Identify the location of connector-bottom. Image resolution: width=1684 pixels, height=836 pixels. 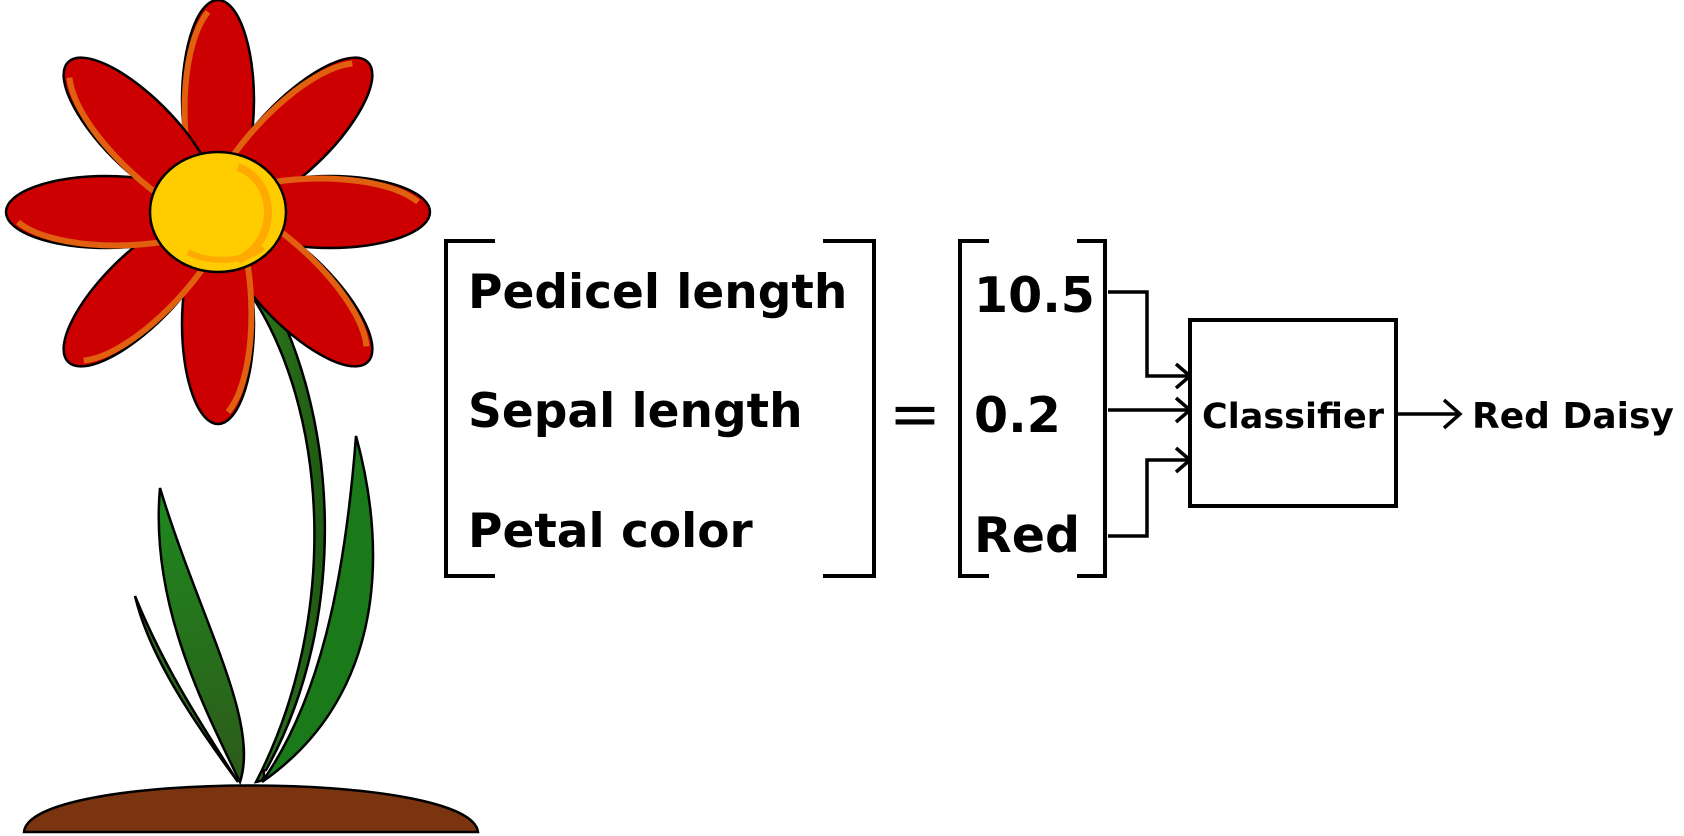
(1149, 498).